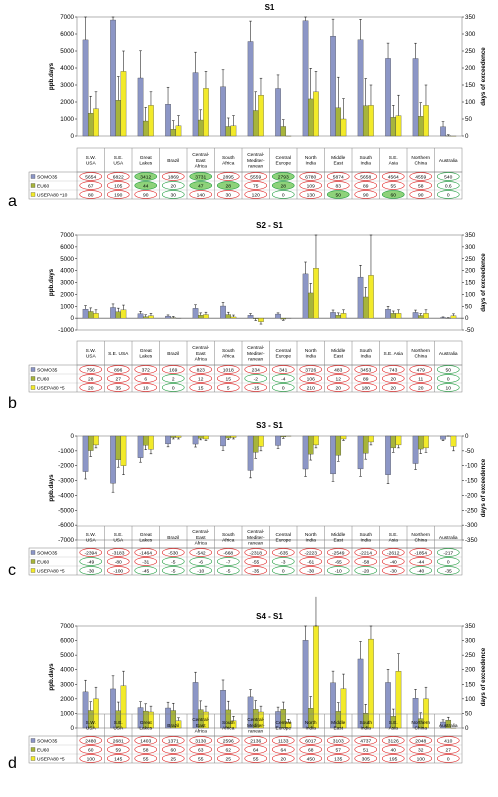 The height and width of the screenshot is (797, 498). What do you see at coordinates (51, 388) in the screenshot?
I see `legend-label-usepa80: USEPA80 *5` at bounding box center [51, 388].